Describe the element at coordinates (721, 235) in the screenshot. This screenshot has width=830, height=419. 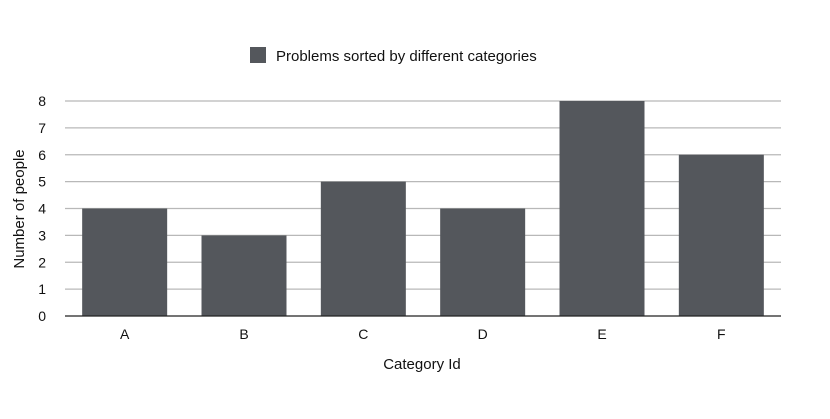
I see `bar-f` at that location.